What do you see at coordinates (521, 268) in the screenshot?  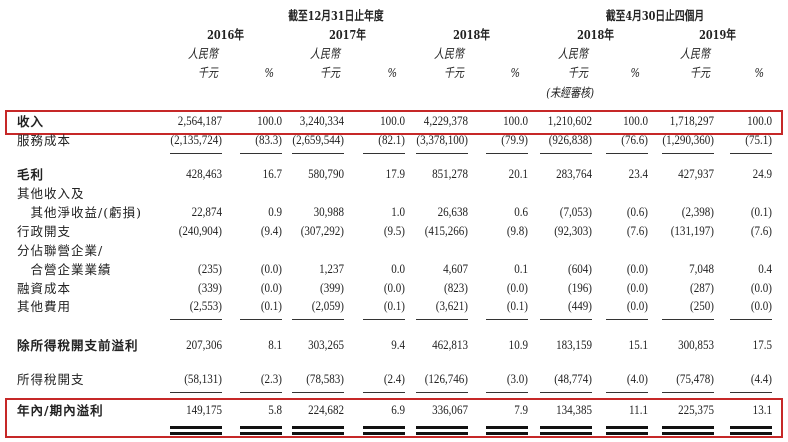 I see `cell-percent: 0.1` at bounding box center [521, 268].